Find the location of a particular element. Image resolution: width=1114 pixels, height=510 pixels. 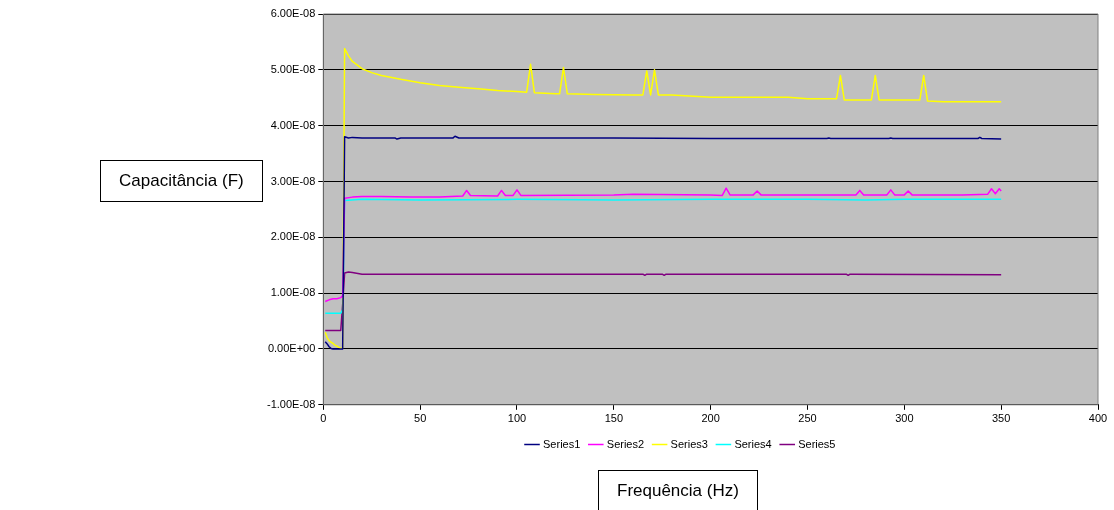

y-axis-title: Capacitância (F) is located at coordinates (181, 181).